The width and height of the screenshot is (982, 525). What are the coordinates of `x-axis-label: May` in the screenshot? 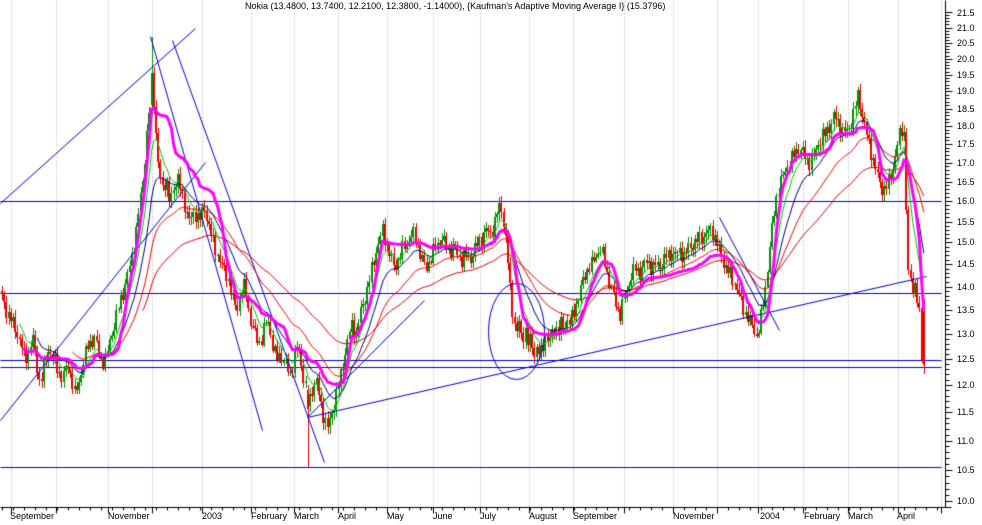 It's located at (396, 516).